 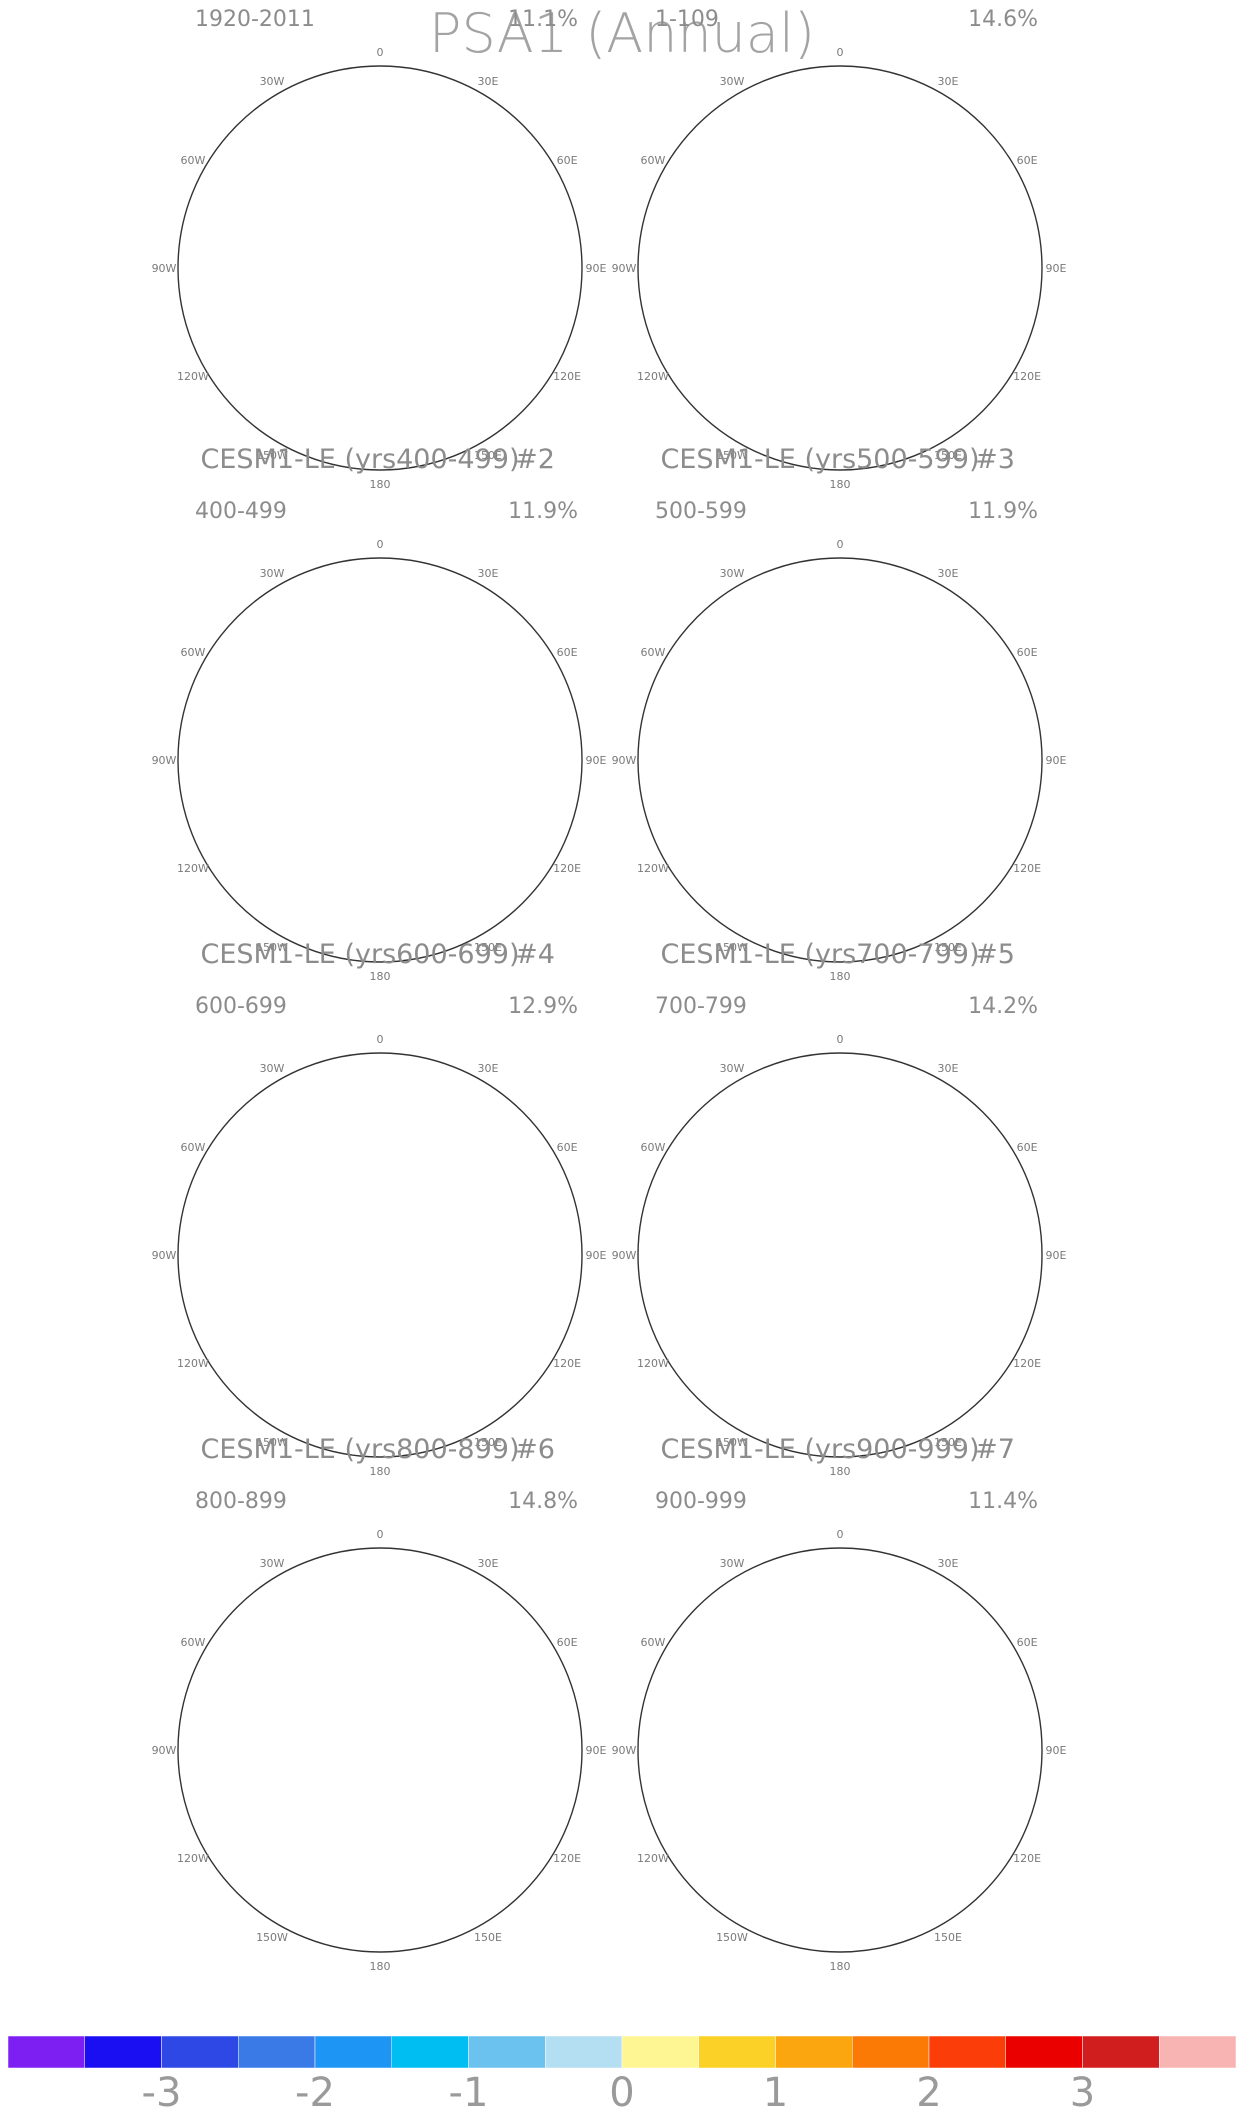 What do you see at coordinates (469, 2091) in the screenshot?
I see `colorbar-label: -1` at bounding box center [469, 2091].